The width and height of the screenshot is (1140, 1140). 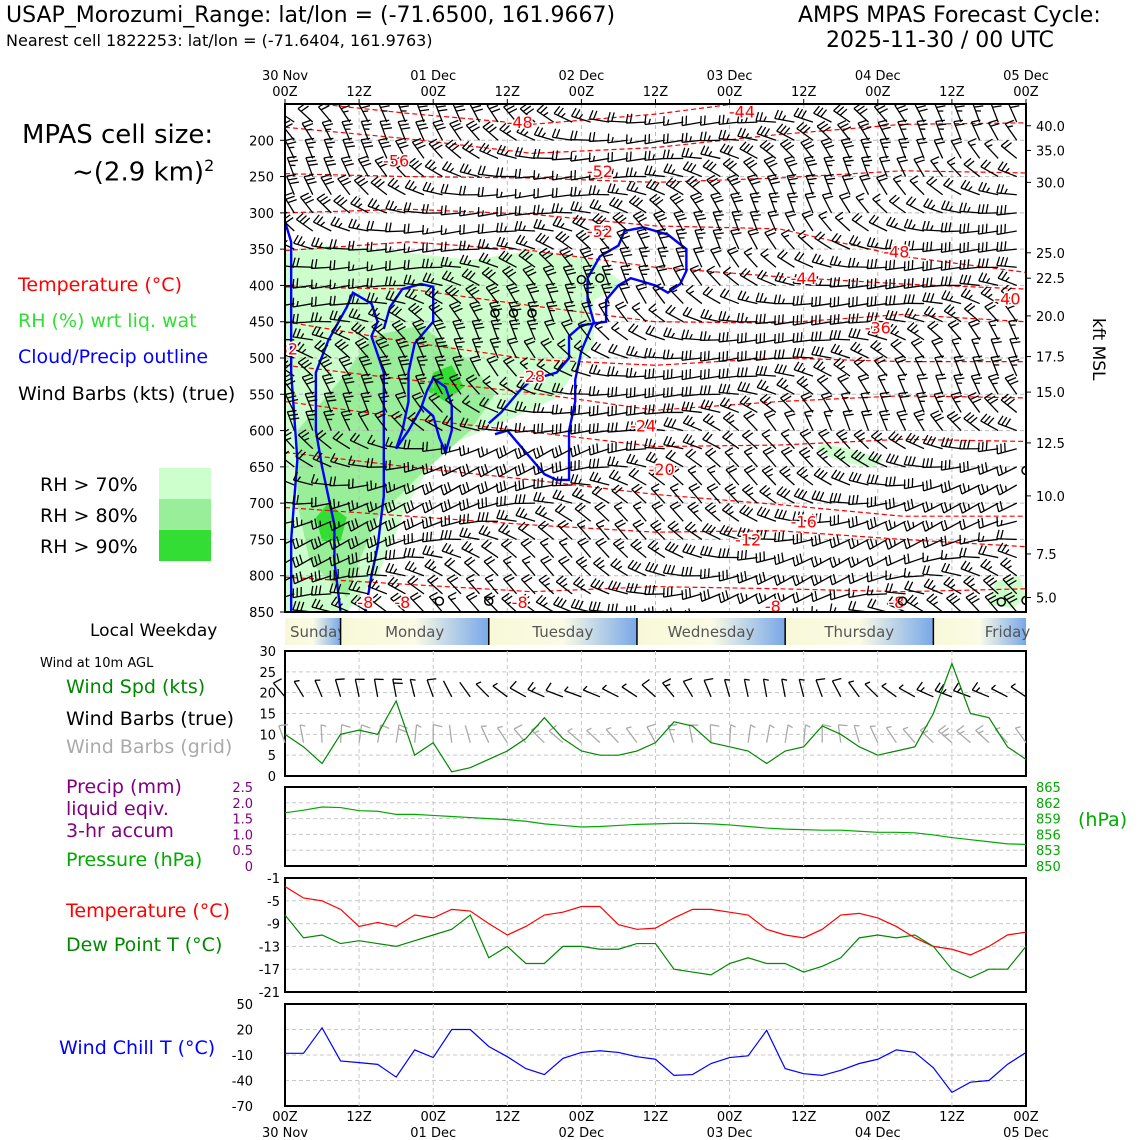 I want to click on cloud-outline, so click(x=417, y=369).